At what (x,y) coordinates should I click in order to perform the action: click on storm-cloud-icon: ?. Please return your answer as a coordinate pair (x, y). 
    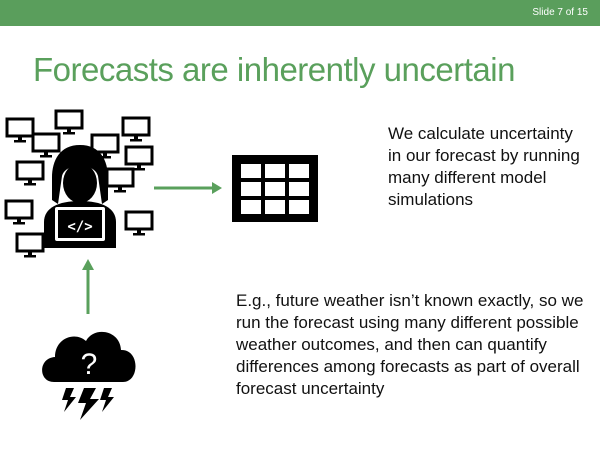
    Looking at the image, I should click on (89, 375).